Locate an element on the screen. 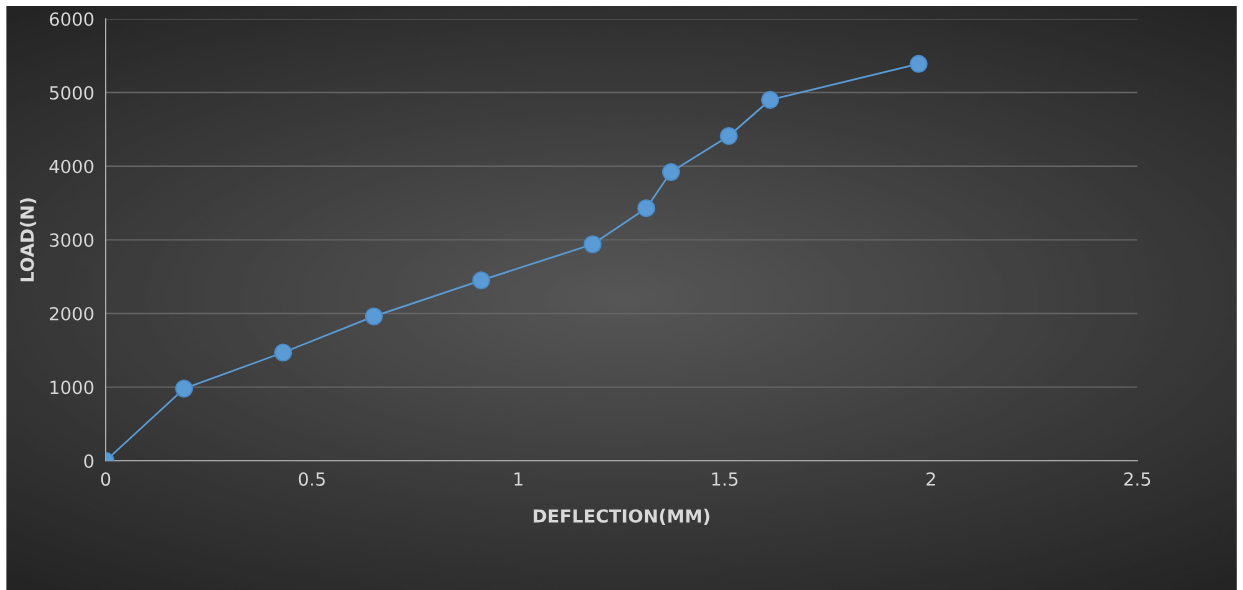 The width and height of the screenshot is (1243, 590). x-tick-label: 0 is located at coordinates (106, 479).